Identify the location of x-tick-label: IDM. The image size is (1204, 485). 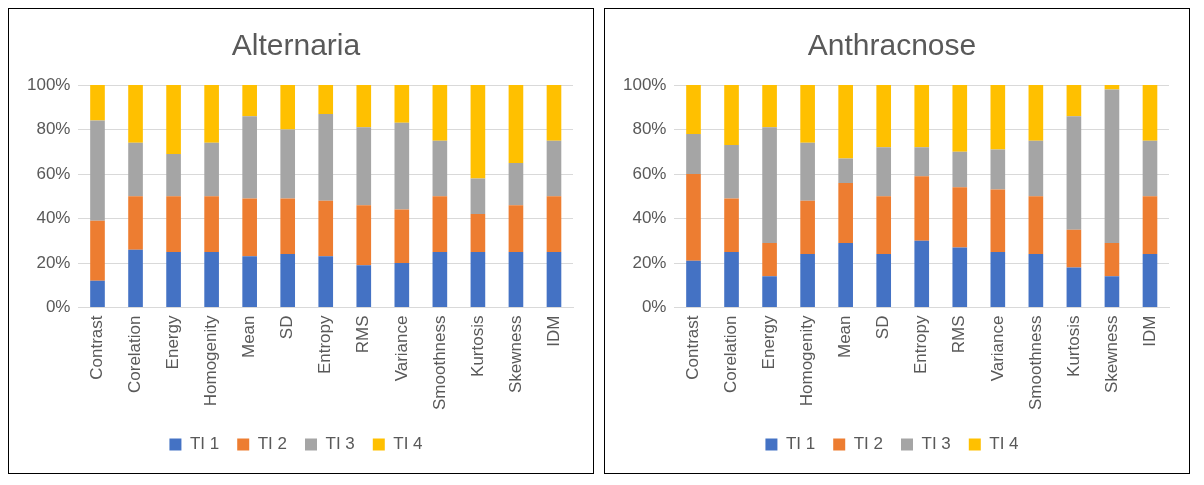
(553, 331).